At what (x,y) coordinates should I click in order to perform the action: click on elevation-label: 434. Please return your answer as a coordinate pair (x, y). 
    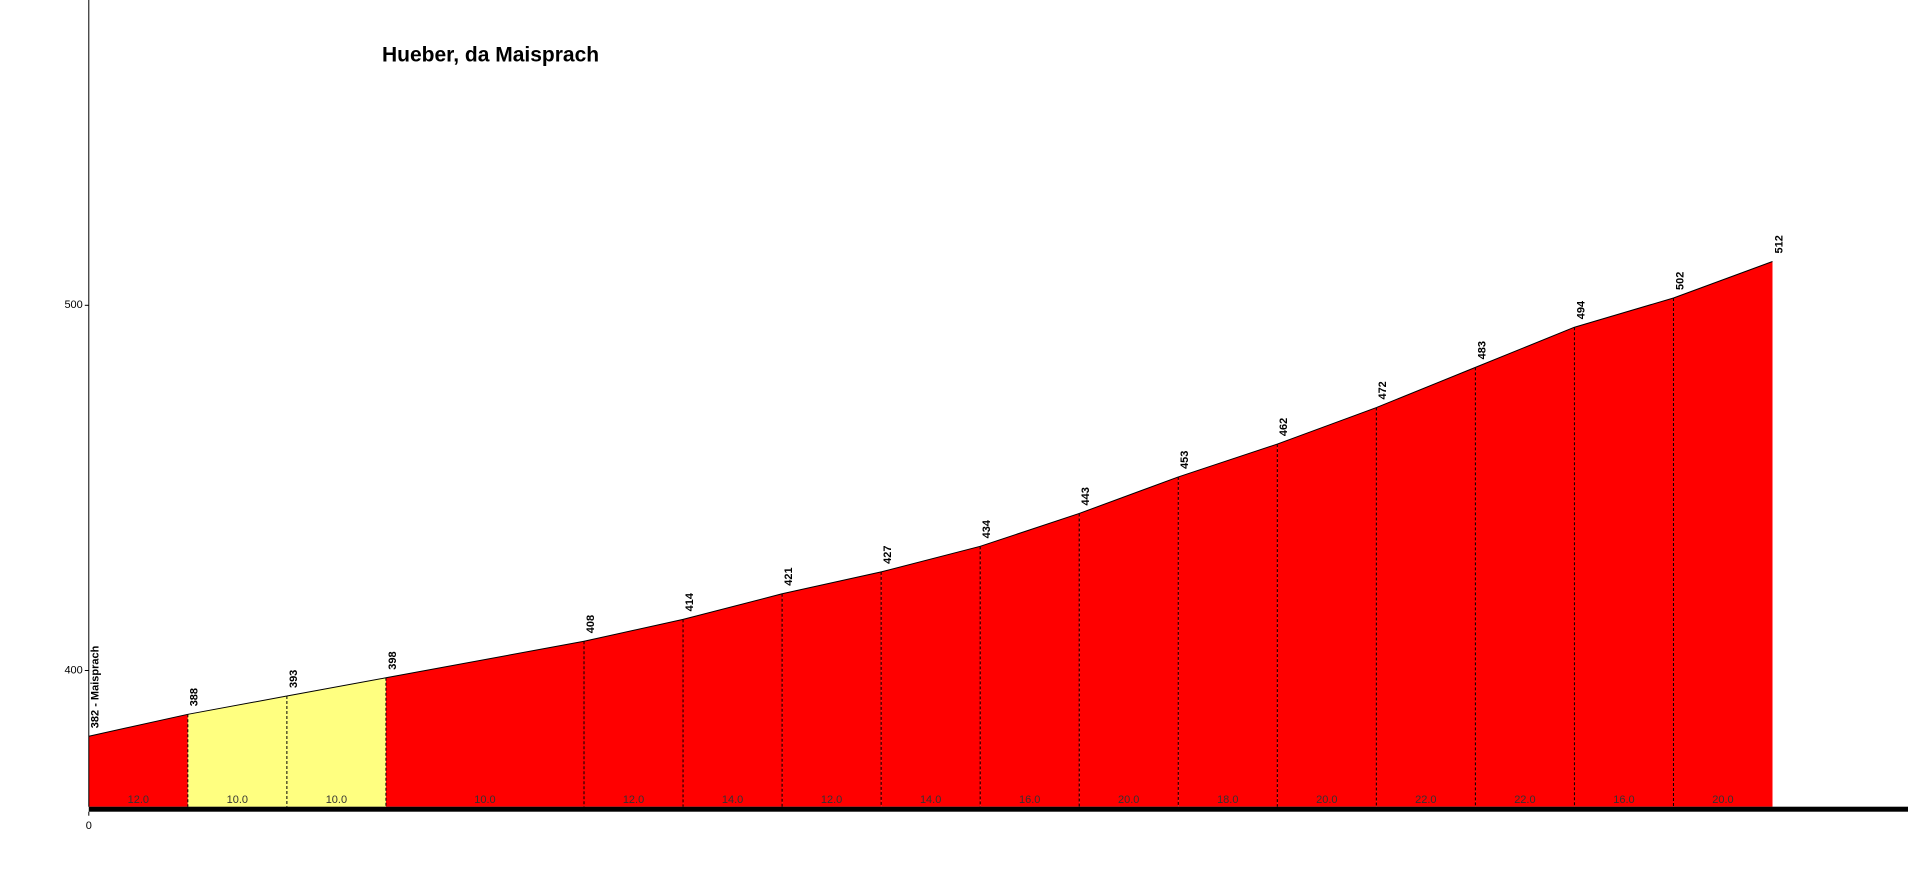
    Looking at the image, I should click on (987, 528).